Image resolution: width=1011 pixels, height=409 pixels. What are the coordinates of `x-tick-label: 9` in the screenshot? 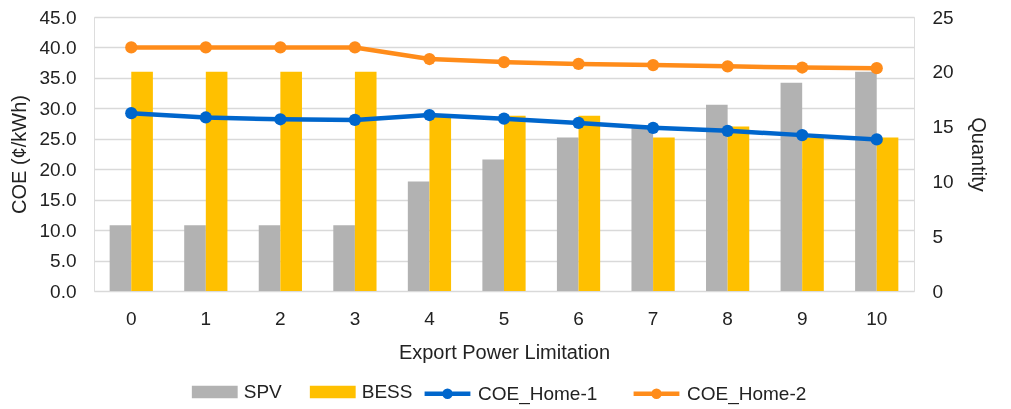 It's located at (802, 318).